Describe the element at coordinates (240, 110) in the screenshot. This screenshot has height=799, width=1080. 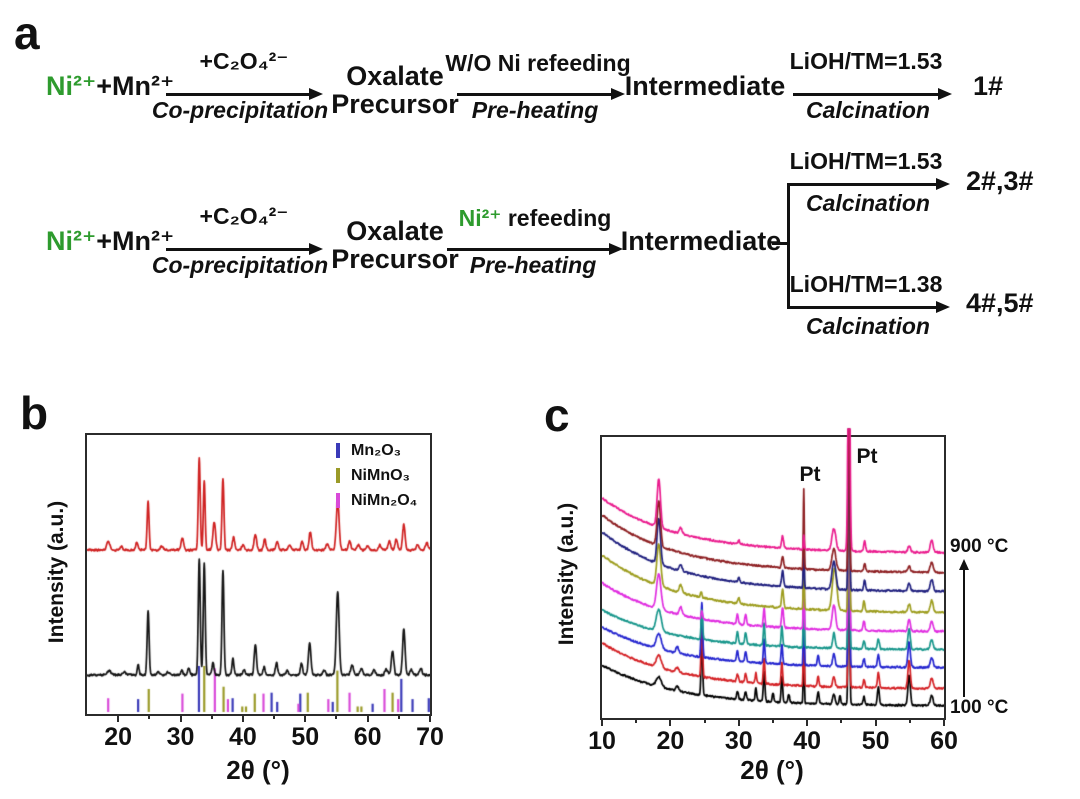
I see `row1-step1-process: Co-precipitation` at that location.